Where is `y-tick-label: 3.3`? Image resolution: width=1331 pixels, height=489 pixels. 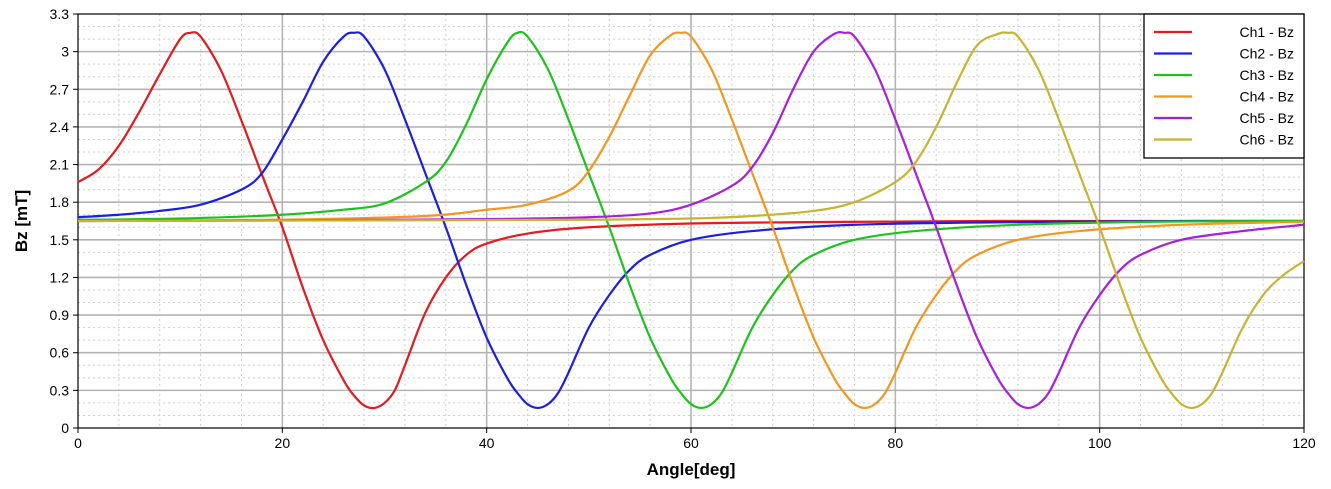
y-tick-label: 3.3 is located at coordinates (60, 14).